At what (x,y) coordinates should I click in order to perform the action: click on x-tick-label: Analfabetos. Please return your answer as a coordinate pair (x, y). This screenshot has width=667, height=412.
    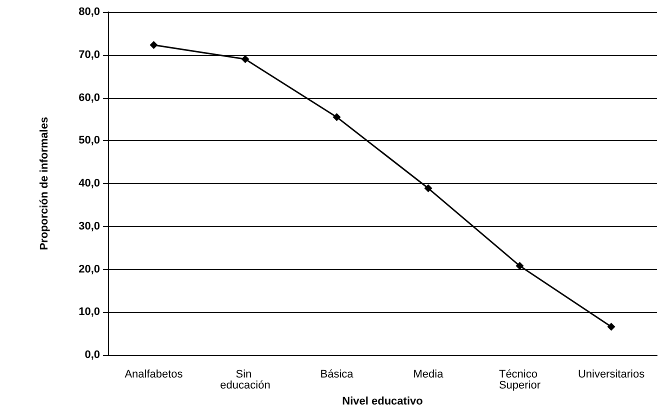
    Looking at the image, I should click on (154, 374).